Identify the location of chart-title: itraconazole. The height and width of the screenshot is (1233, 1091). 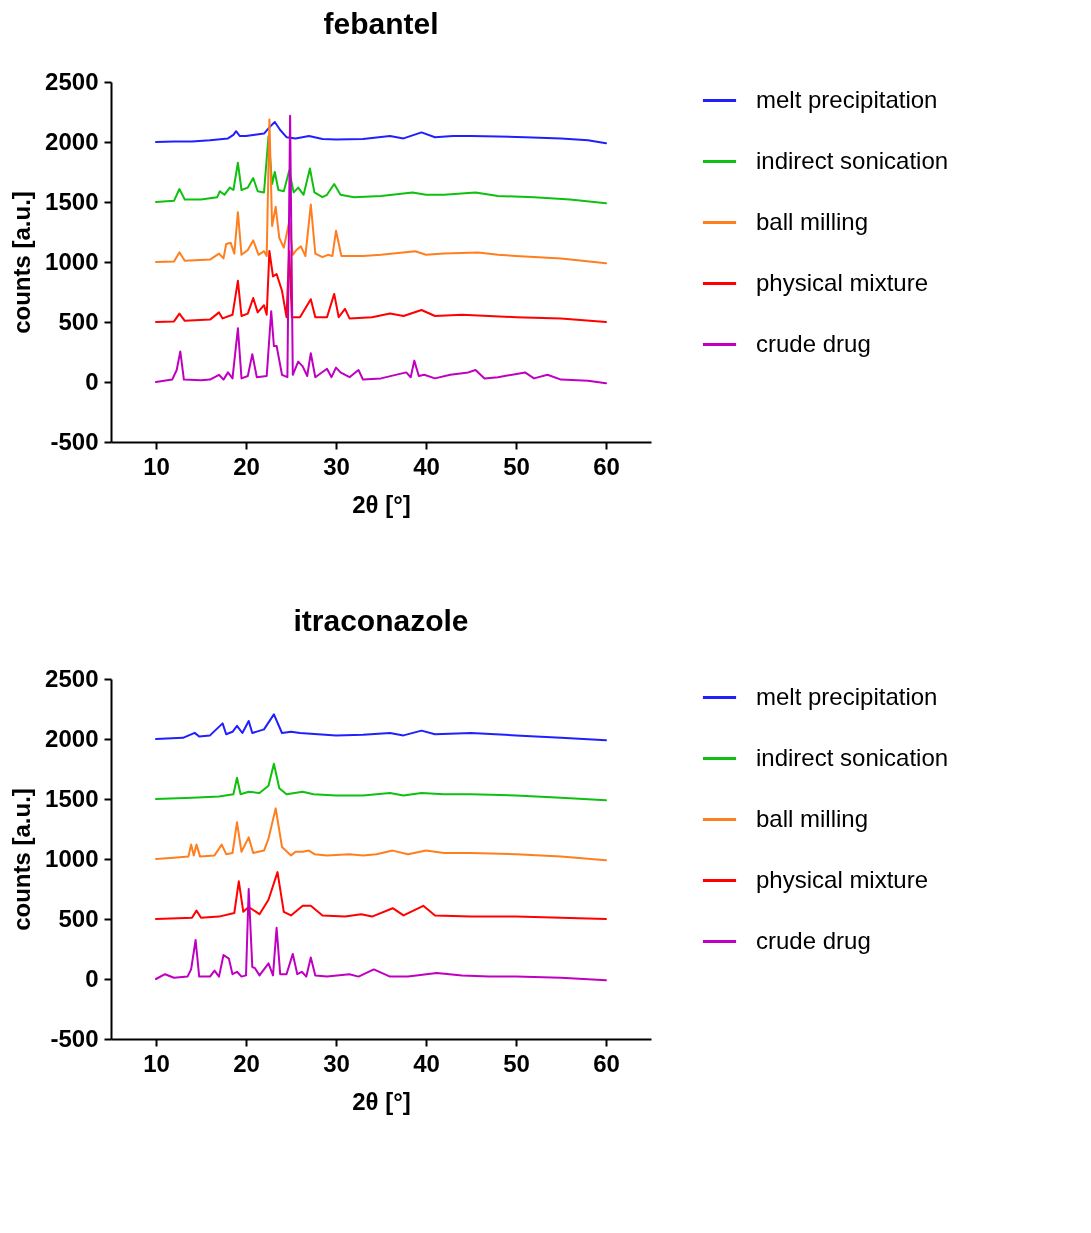
(381, 620).